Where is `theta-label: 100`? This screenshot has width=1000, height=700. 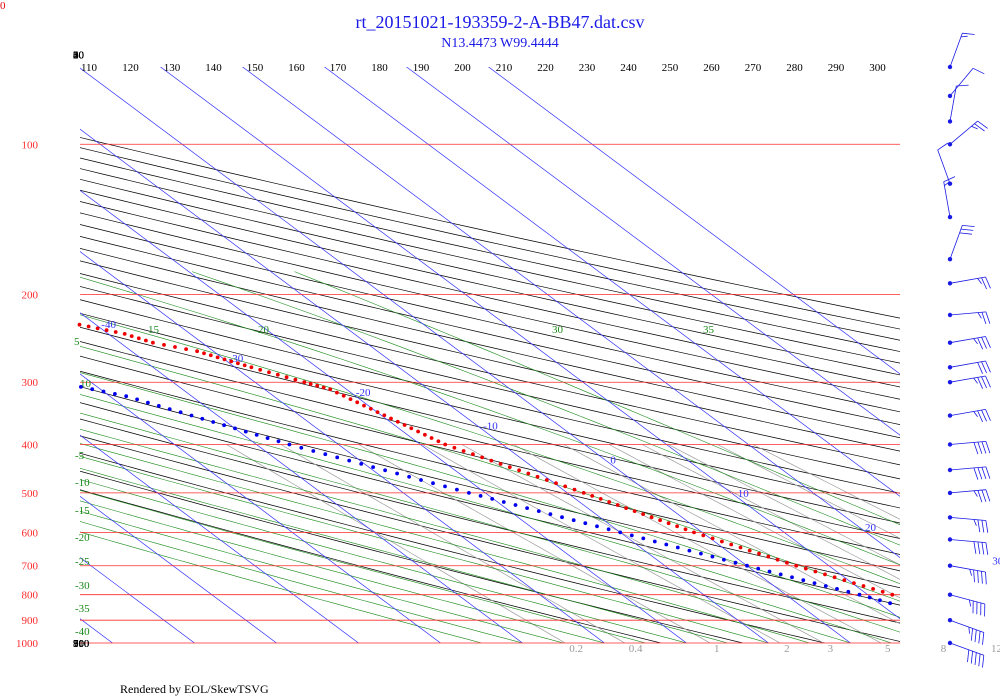
theta-label: 100 is located at coordinates (81, 644).